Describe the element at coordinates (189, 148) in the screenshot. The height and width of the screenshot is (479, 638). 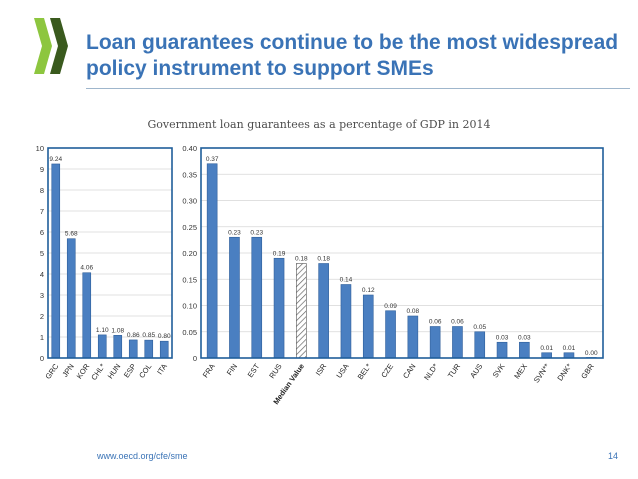
I see `y-tick-label: 0.40` at that location.